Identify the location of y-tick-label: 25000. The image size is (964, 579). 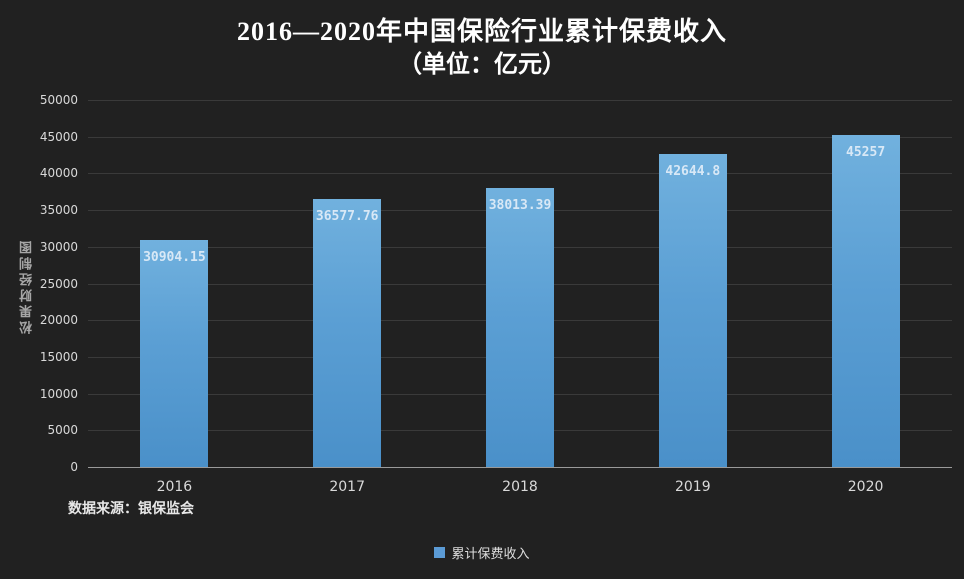
(58, 283).